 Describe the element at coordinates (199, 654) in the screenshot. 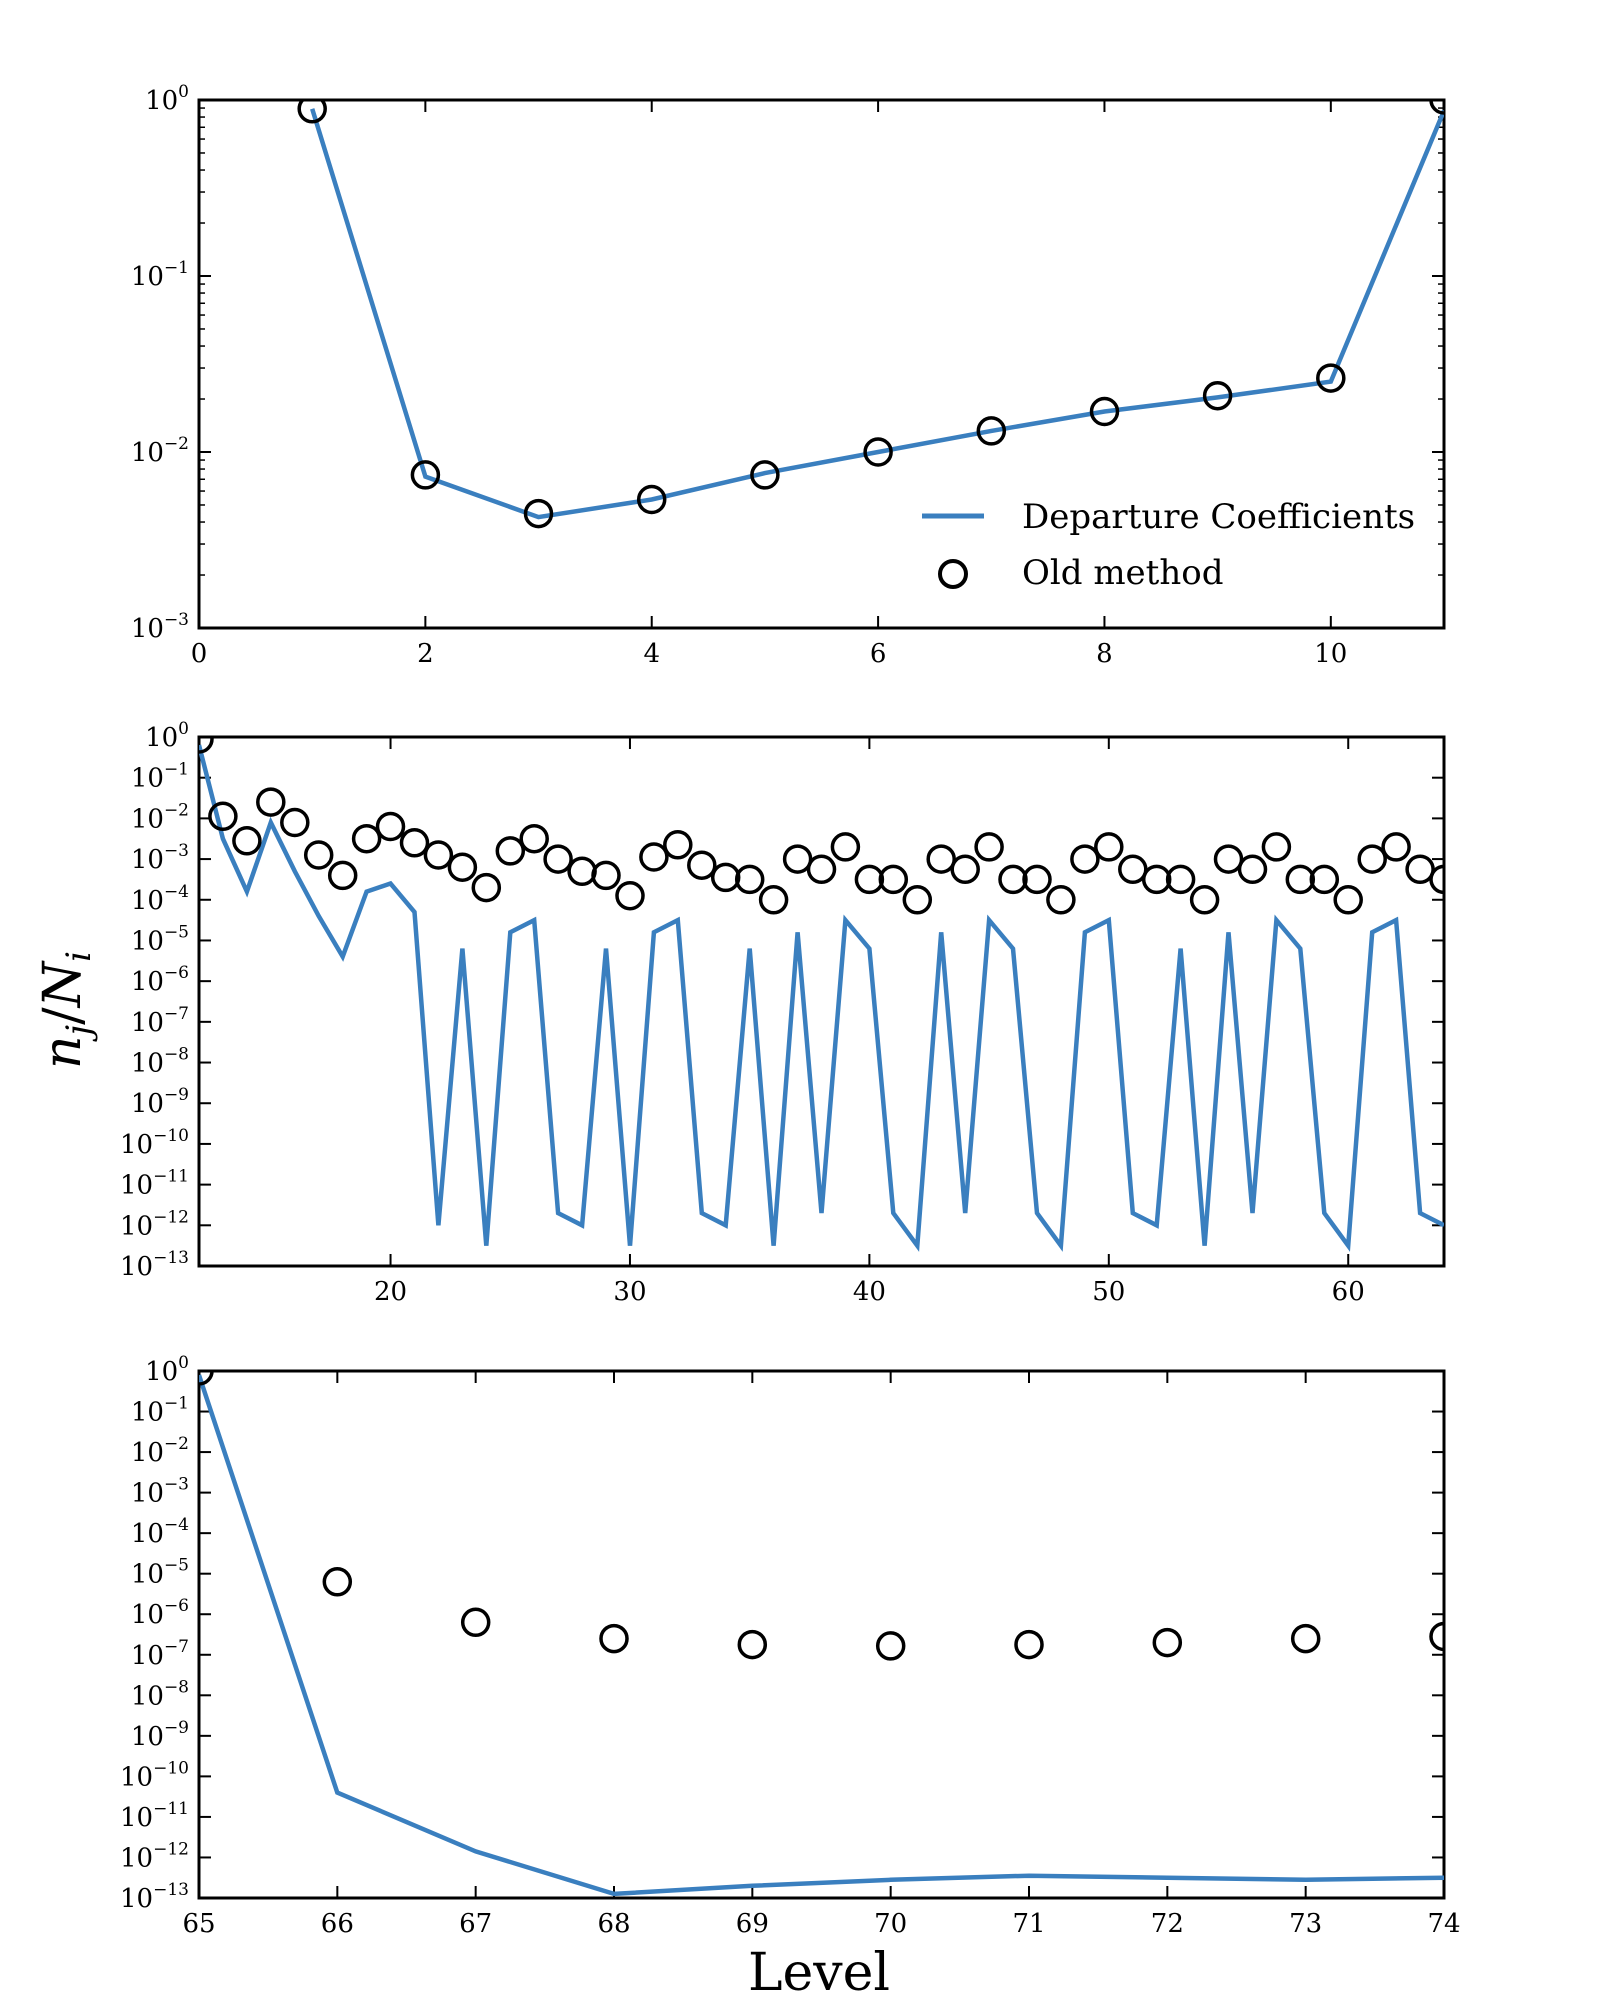

I see `x-tick-label: 0` at that location.